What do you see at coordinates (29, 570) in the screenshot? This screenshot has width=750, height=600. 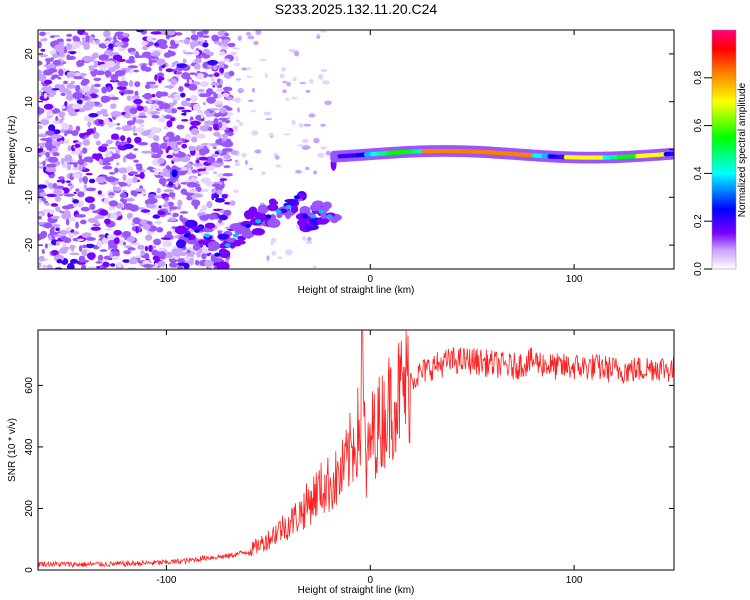 I see `snr-y-tick-label: 0` at bounding box center [29, 570].